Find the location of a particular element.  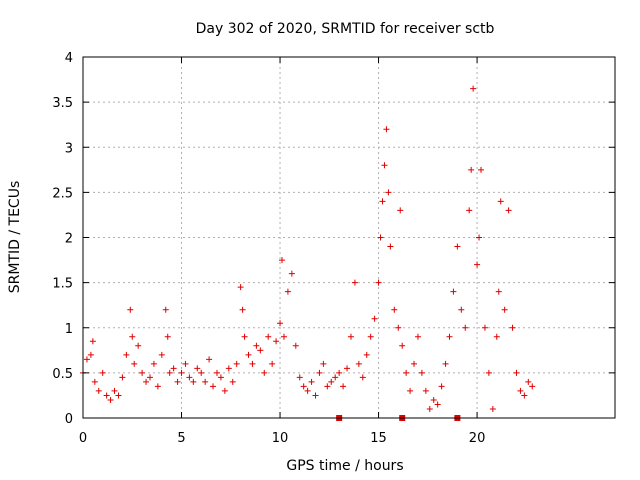

y-tick-label: 1.5 is located at coordinates (62, 284).